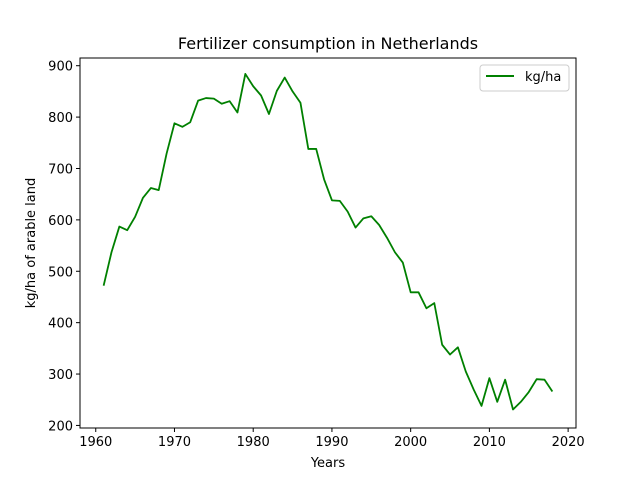 The height and width of the screenshot is (480, 640). What do you see at coordinates (328, 43) in the screenshot?
I see `chart-title: Fertilizer consumption in Netherlands` at bounding box center [328, 43].